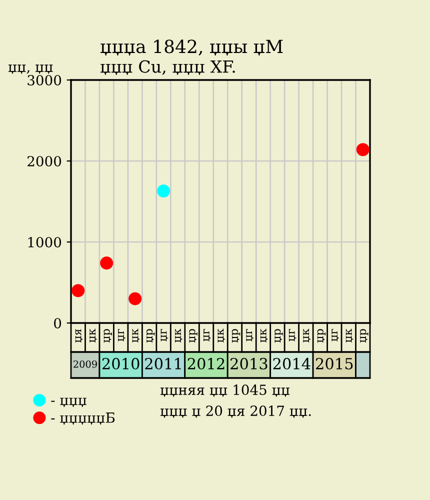  I want to click on chart-title: џџџа 1842, џџы џМ, so click(191, 48).